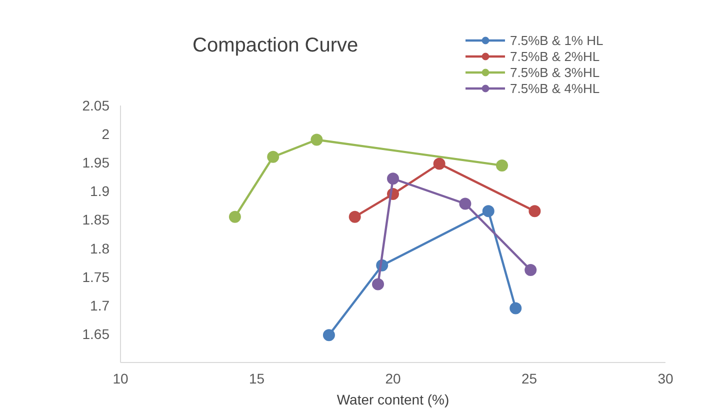 This screenshot has width=709, height=418. What do you see at coordinates (275, 45) in the screenshot?
I see `chart-title: Compaction Curve` at bounding box center [275, 45].